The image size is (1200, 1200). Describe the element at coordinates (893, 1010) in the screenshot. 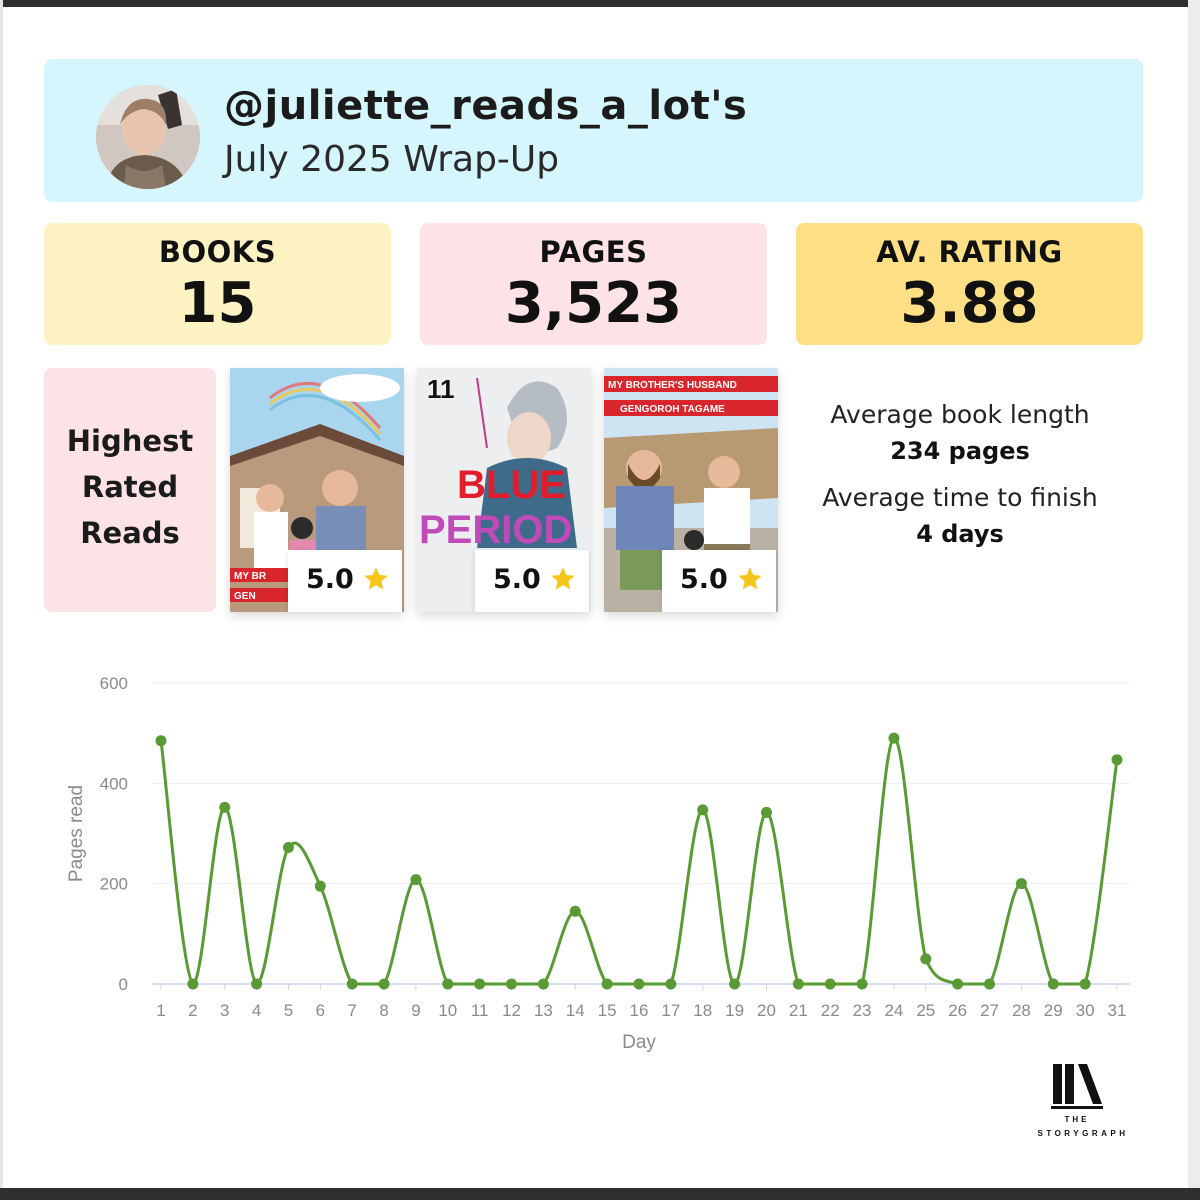

I see `x-tick-label: 24` at that location.